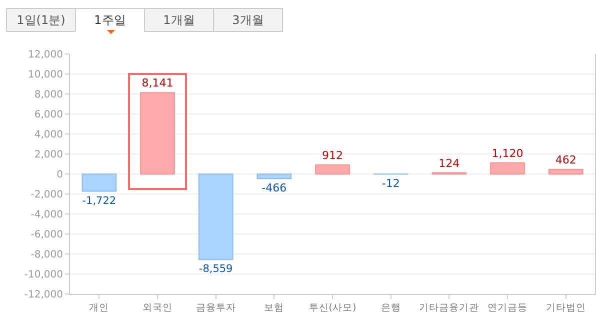 This screenshot has width=600, height=324. I want to click on y-tick-label: -8,000, so click(46, 255).